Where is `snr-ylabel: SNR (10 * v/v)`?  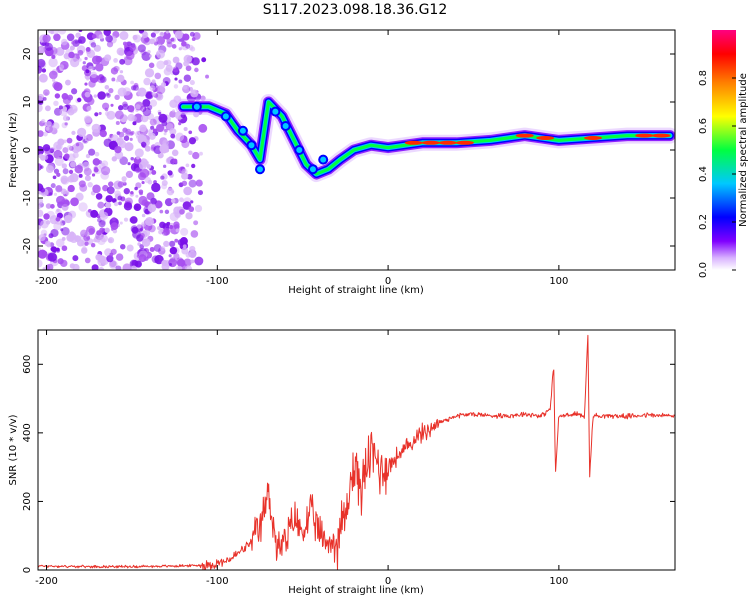
snr-ylabel: SNR (10 * v/v) is located at coordinates (13, 449).